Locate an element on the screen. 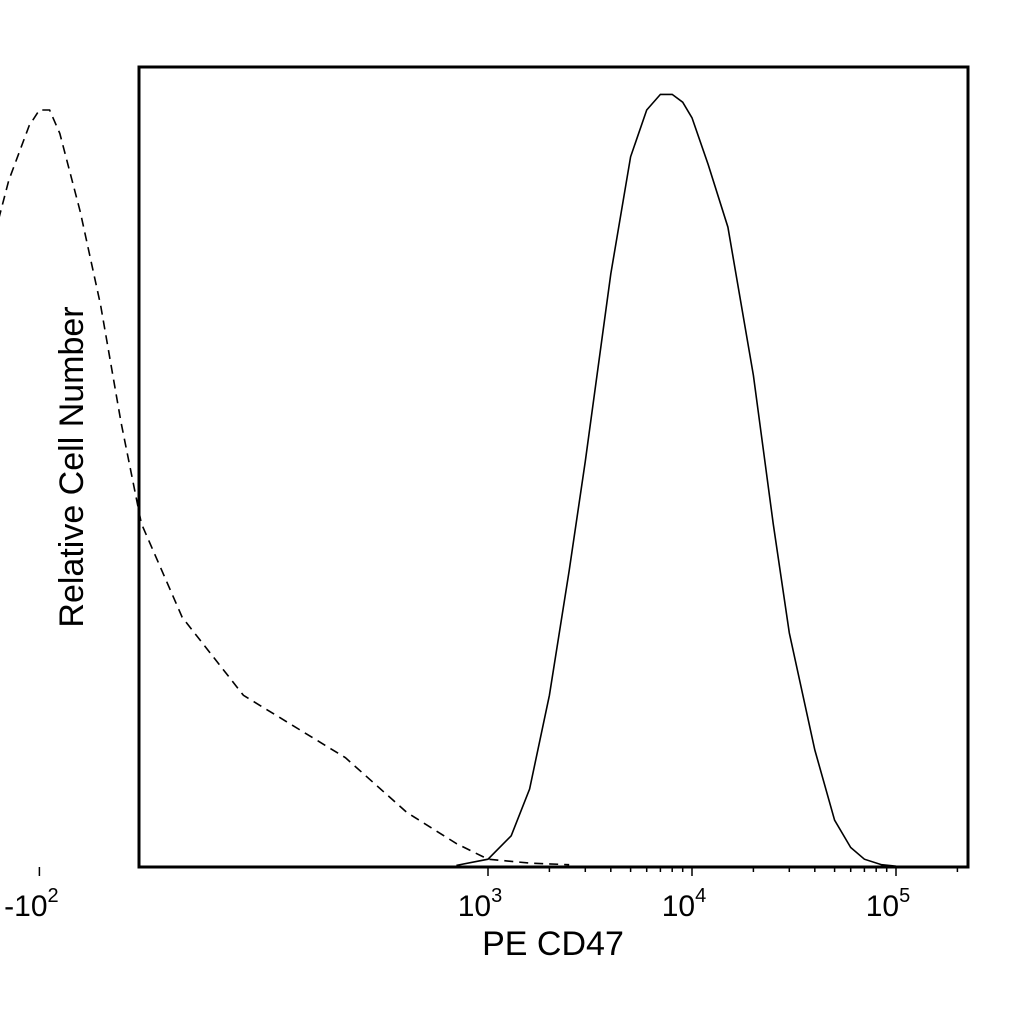 The height and width of the screenshot is (1024, 1024). x-tick-label-exponent: 5 is located at coordinates (904, 896).